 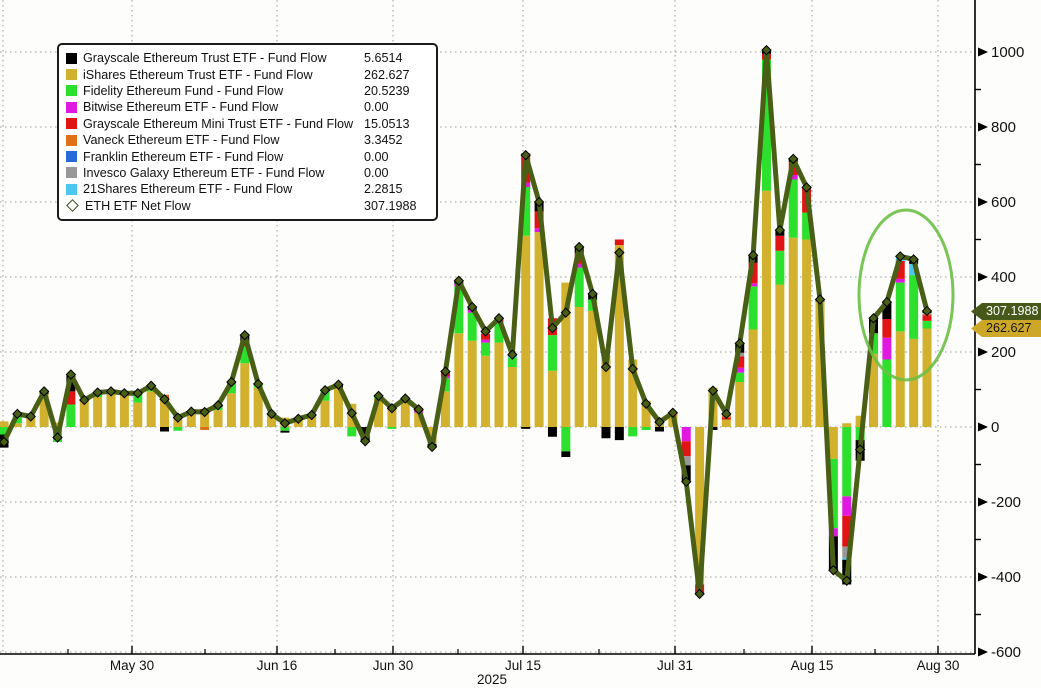 What do you see at coordinates (183, 156) in the screenshot?
I see `legend-item-label: Franklin Ethereum ETF - Fund Flow` at bounding box center [183, 156].